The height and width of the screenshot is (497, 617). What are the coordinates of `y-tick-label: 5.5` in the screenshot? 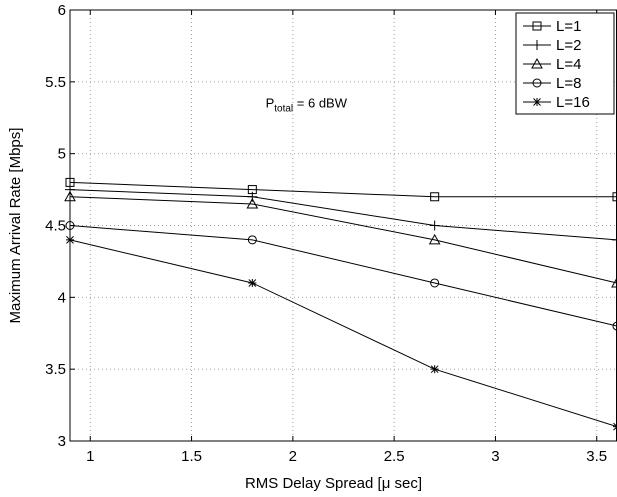 It's located at (55, 82).